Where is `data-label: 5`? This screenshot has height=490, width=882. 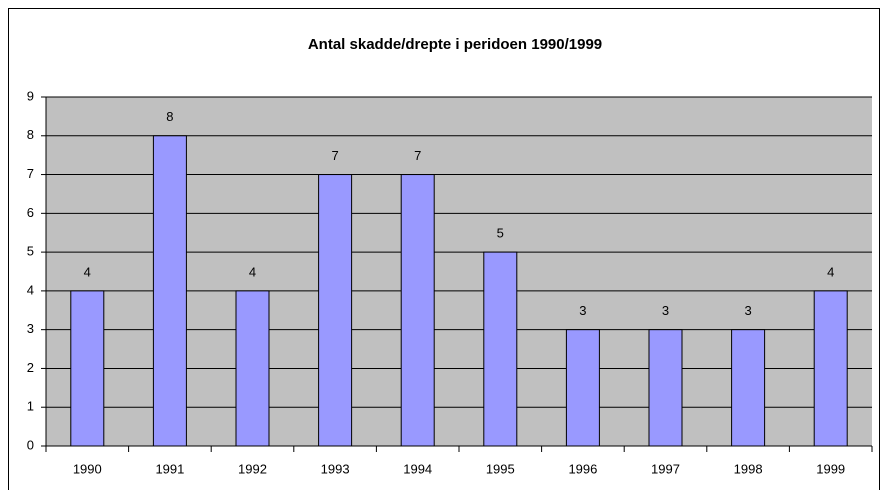 data-label: 5 is located at coordinates (500, 233).